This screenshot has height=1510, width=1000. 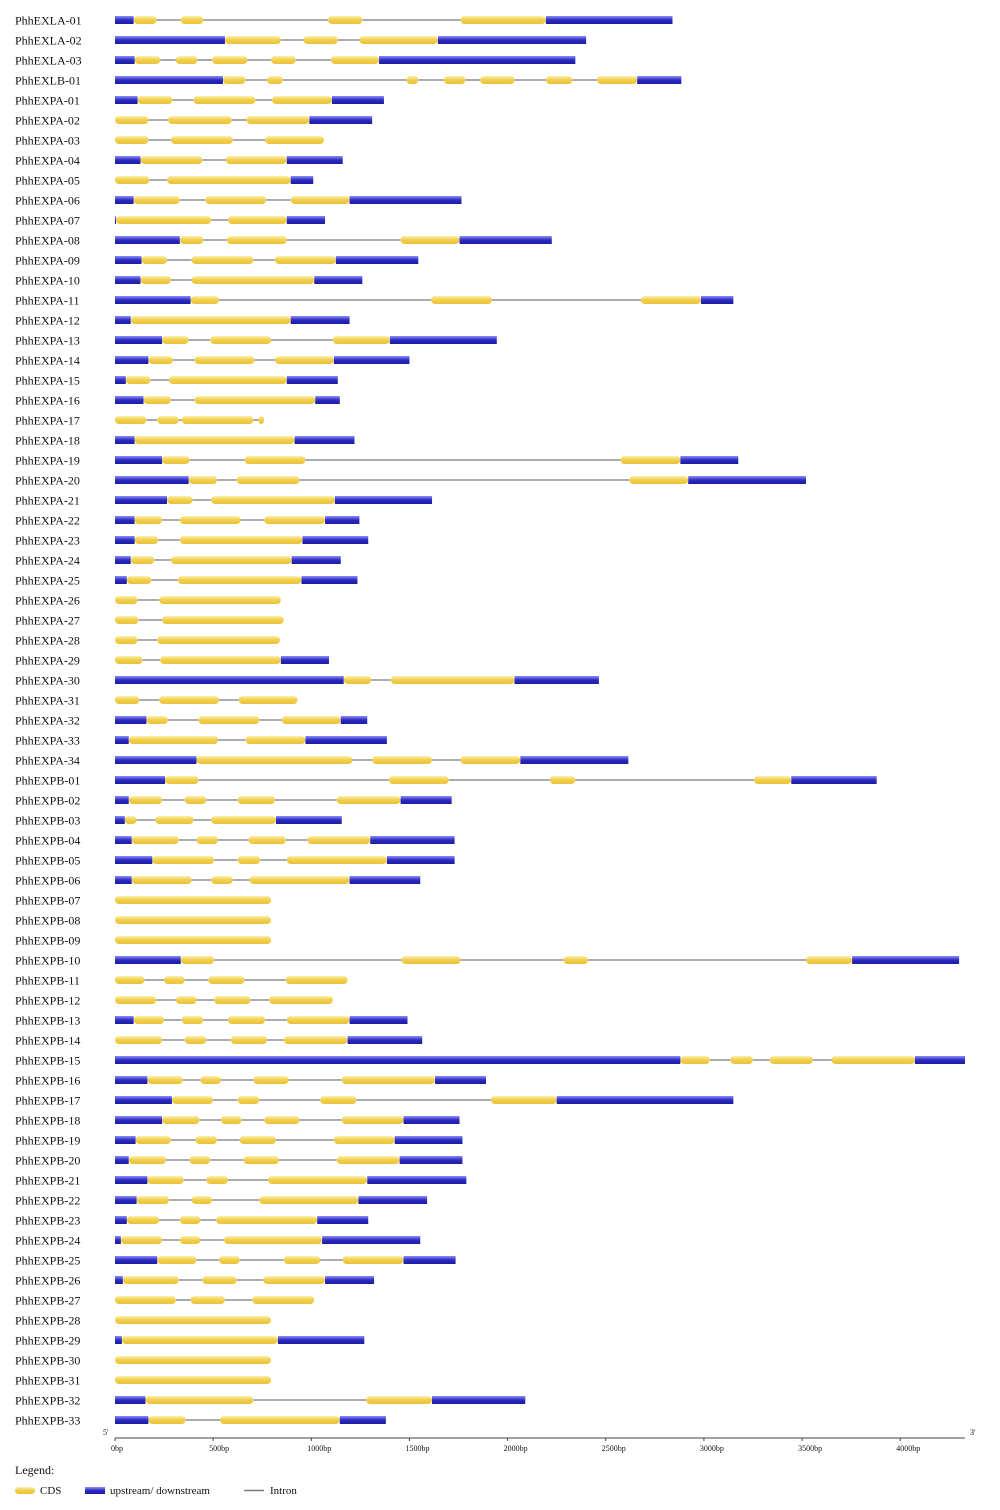 What do you see at coordinates (301, 41) in the screenshot?
I see `gene-row: PhhEXLA-02` at bounding box center [301, 41].